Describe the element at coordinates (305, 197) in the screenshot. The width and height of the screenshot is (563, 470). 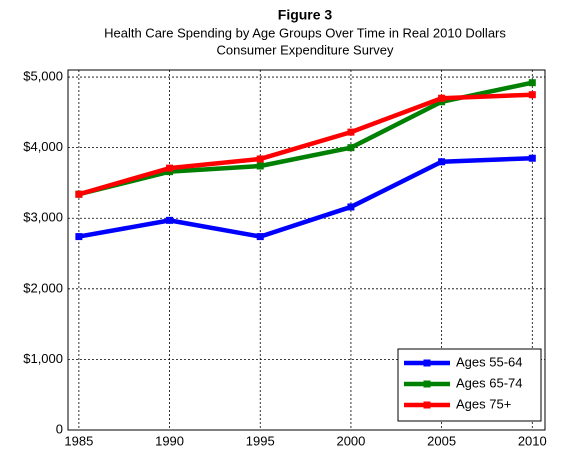
I see `series-line` at that location.